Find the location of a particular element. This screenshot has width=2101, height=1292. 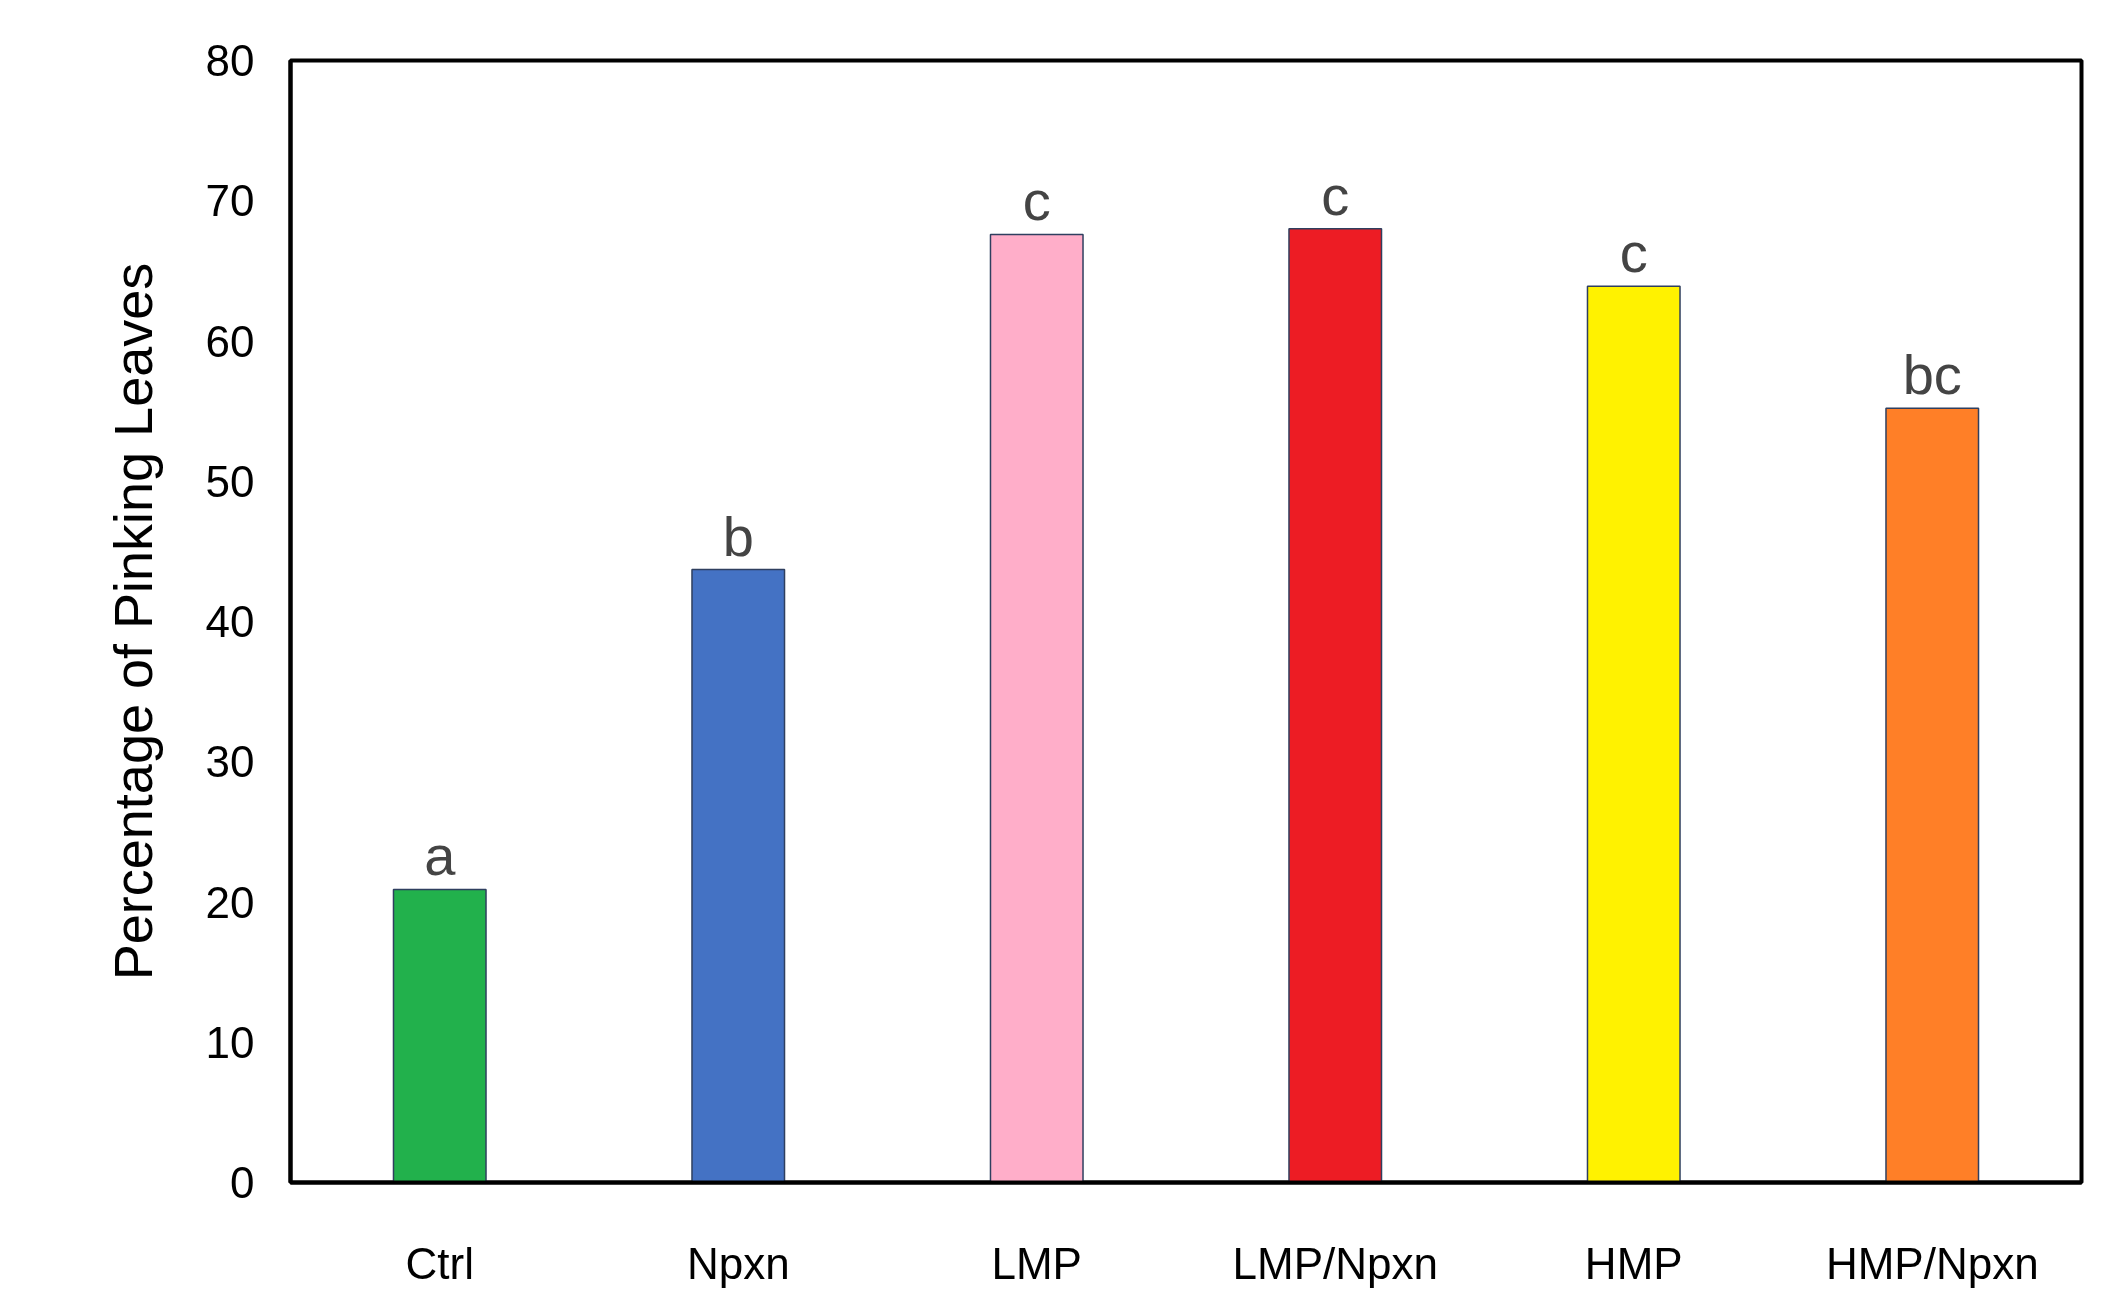

annotation: bc is located at coordinates (1932, 375).